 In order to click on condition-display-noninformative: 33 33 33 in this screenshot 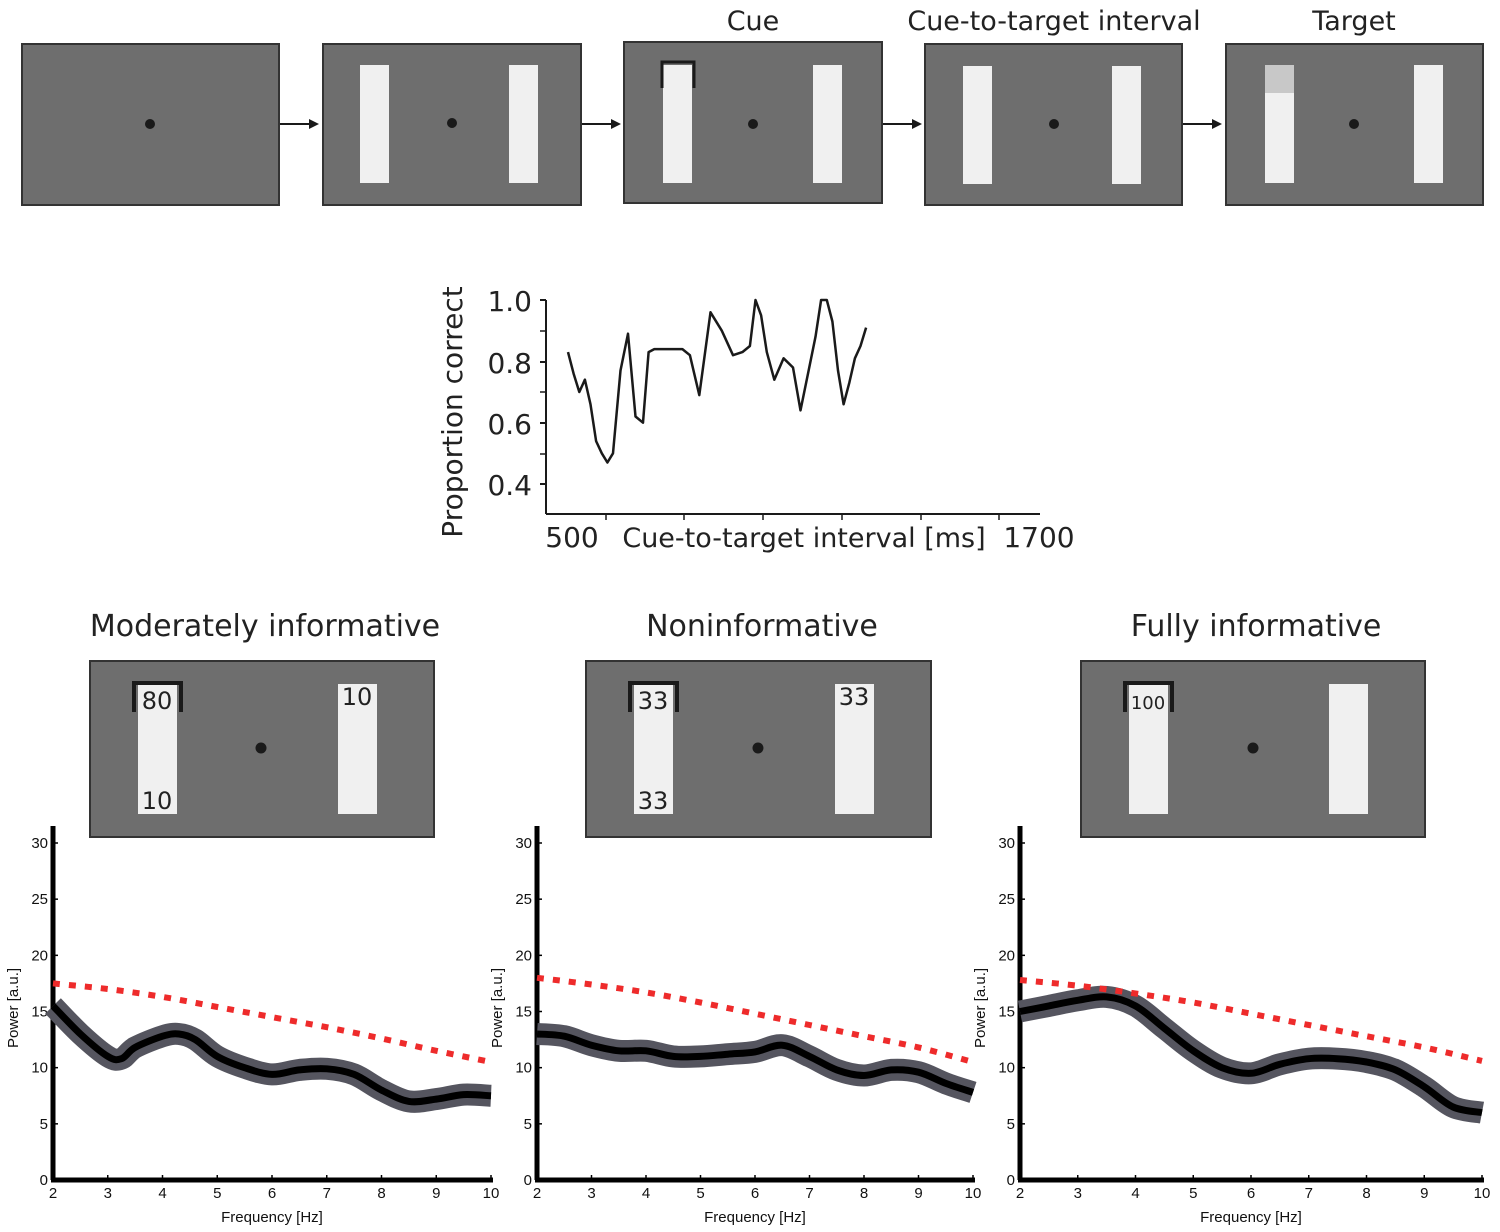, I will do `click(758, 749)`.